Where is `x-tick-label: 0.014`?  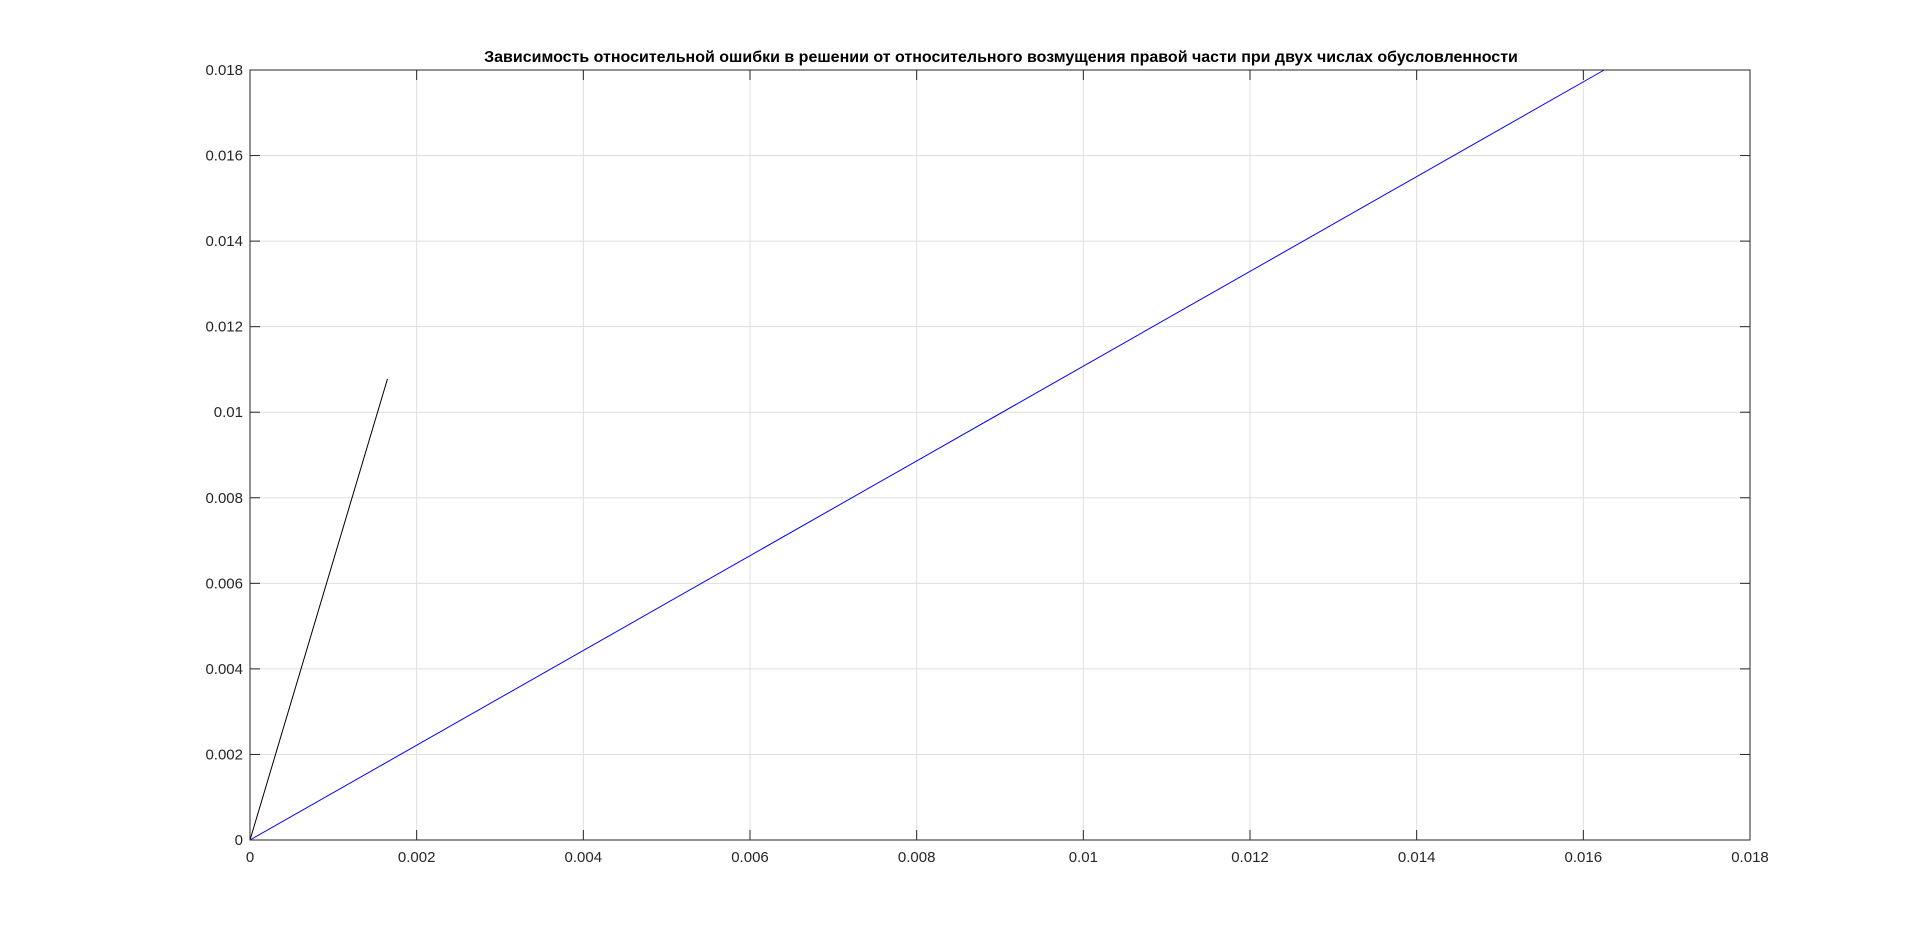
x-tick-label: 0.014 is located at coordinates (1417, 857).